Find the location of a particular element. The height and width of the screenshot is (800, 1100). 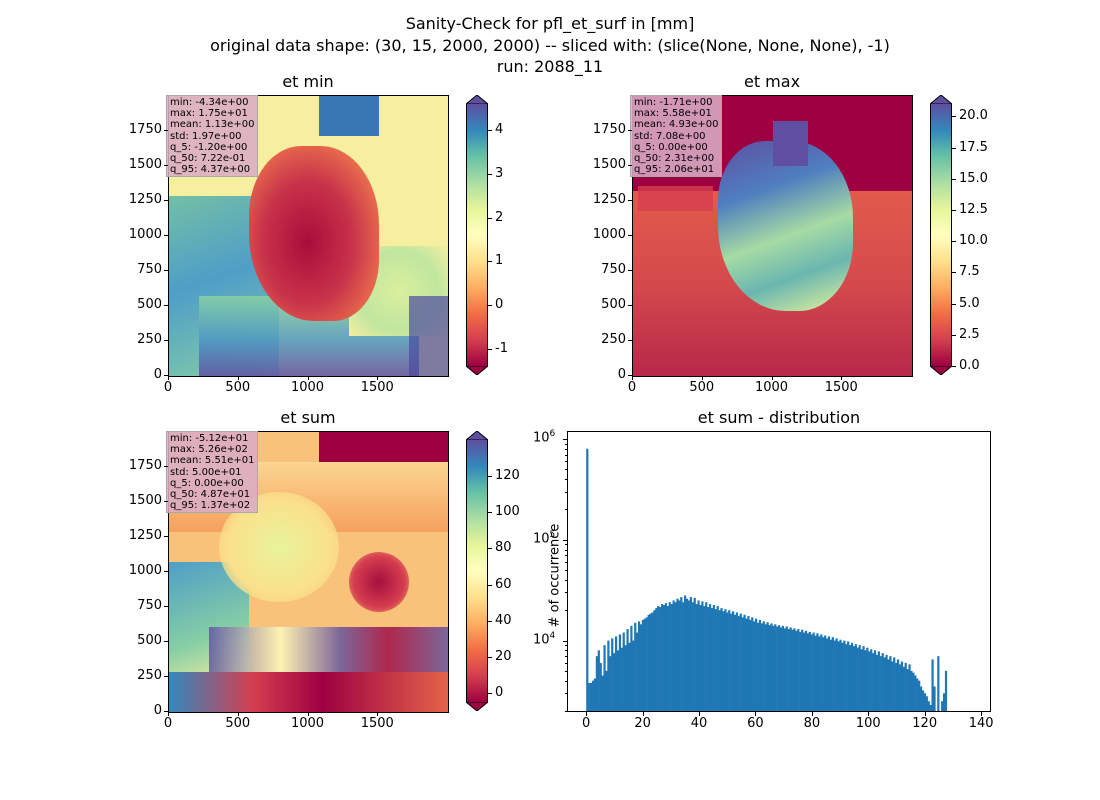

panel-et-sum-title: et sum is located at coordinates (308, 417).